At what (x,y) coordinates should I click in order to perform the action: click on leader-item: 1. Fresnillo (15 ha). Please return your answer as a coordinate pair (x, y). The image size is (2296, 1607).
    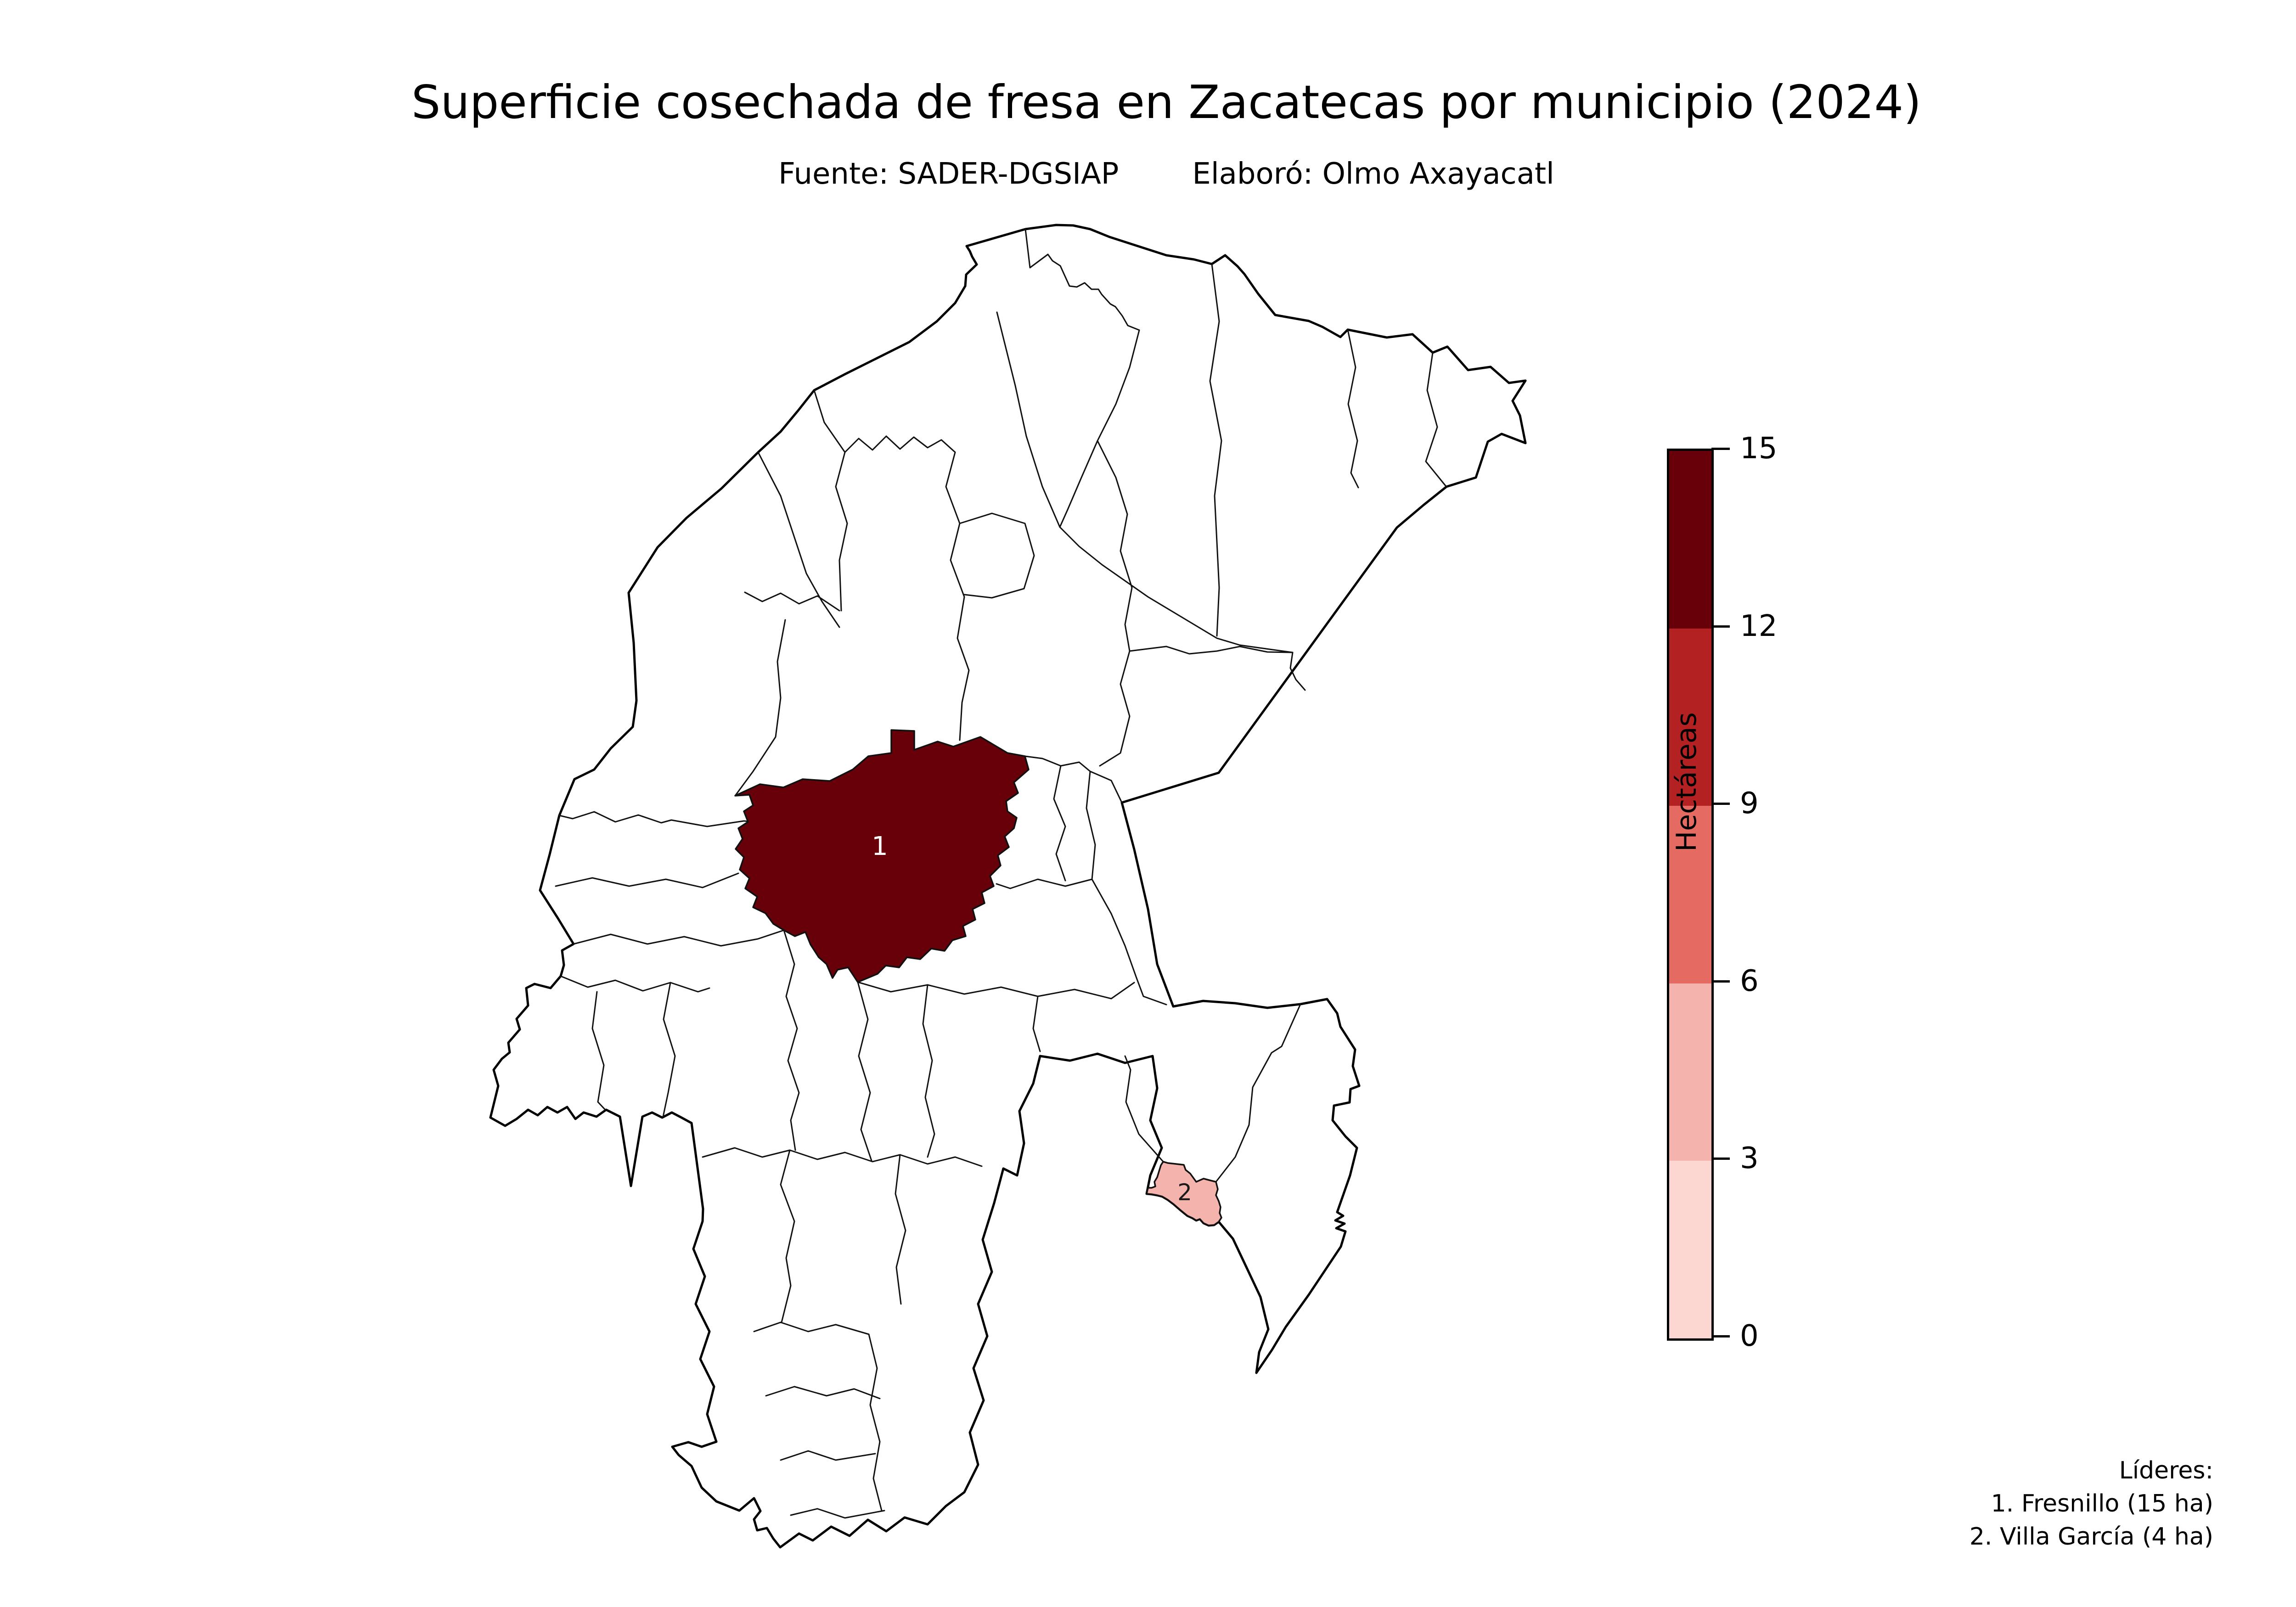
    Looking at the image, I should click on (2102, 1503).